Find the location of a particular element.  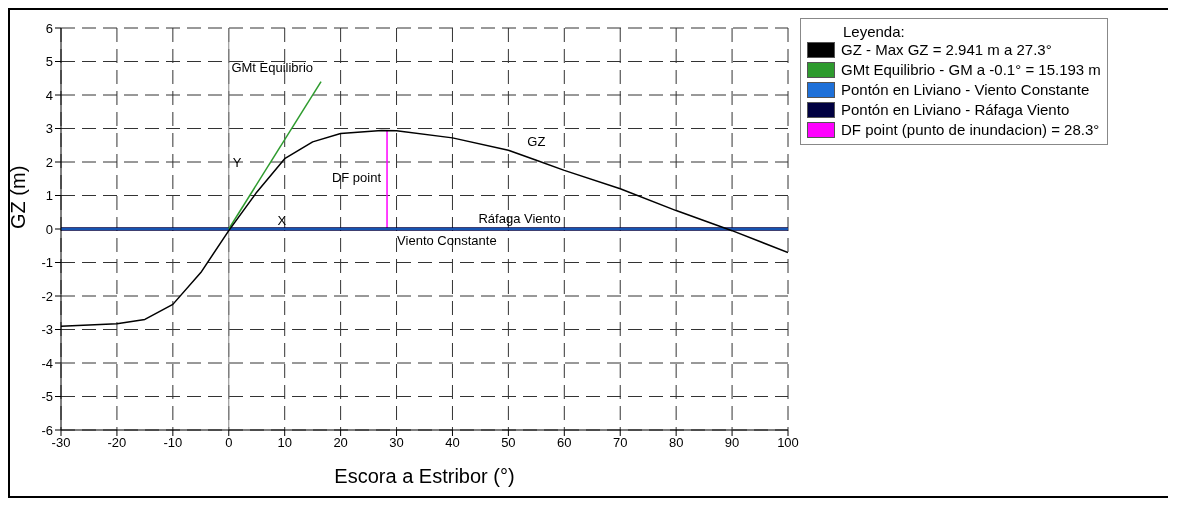

x-tick-label: 70 is located at coordinates (620, 443).